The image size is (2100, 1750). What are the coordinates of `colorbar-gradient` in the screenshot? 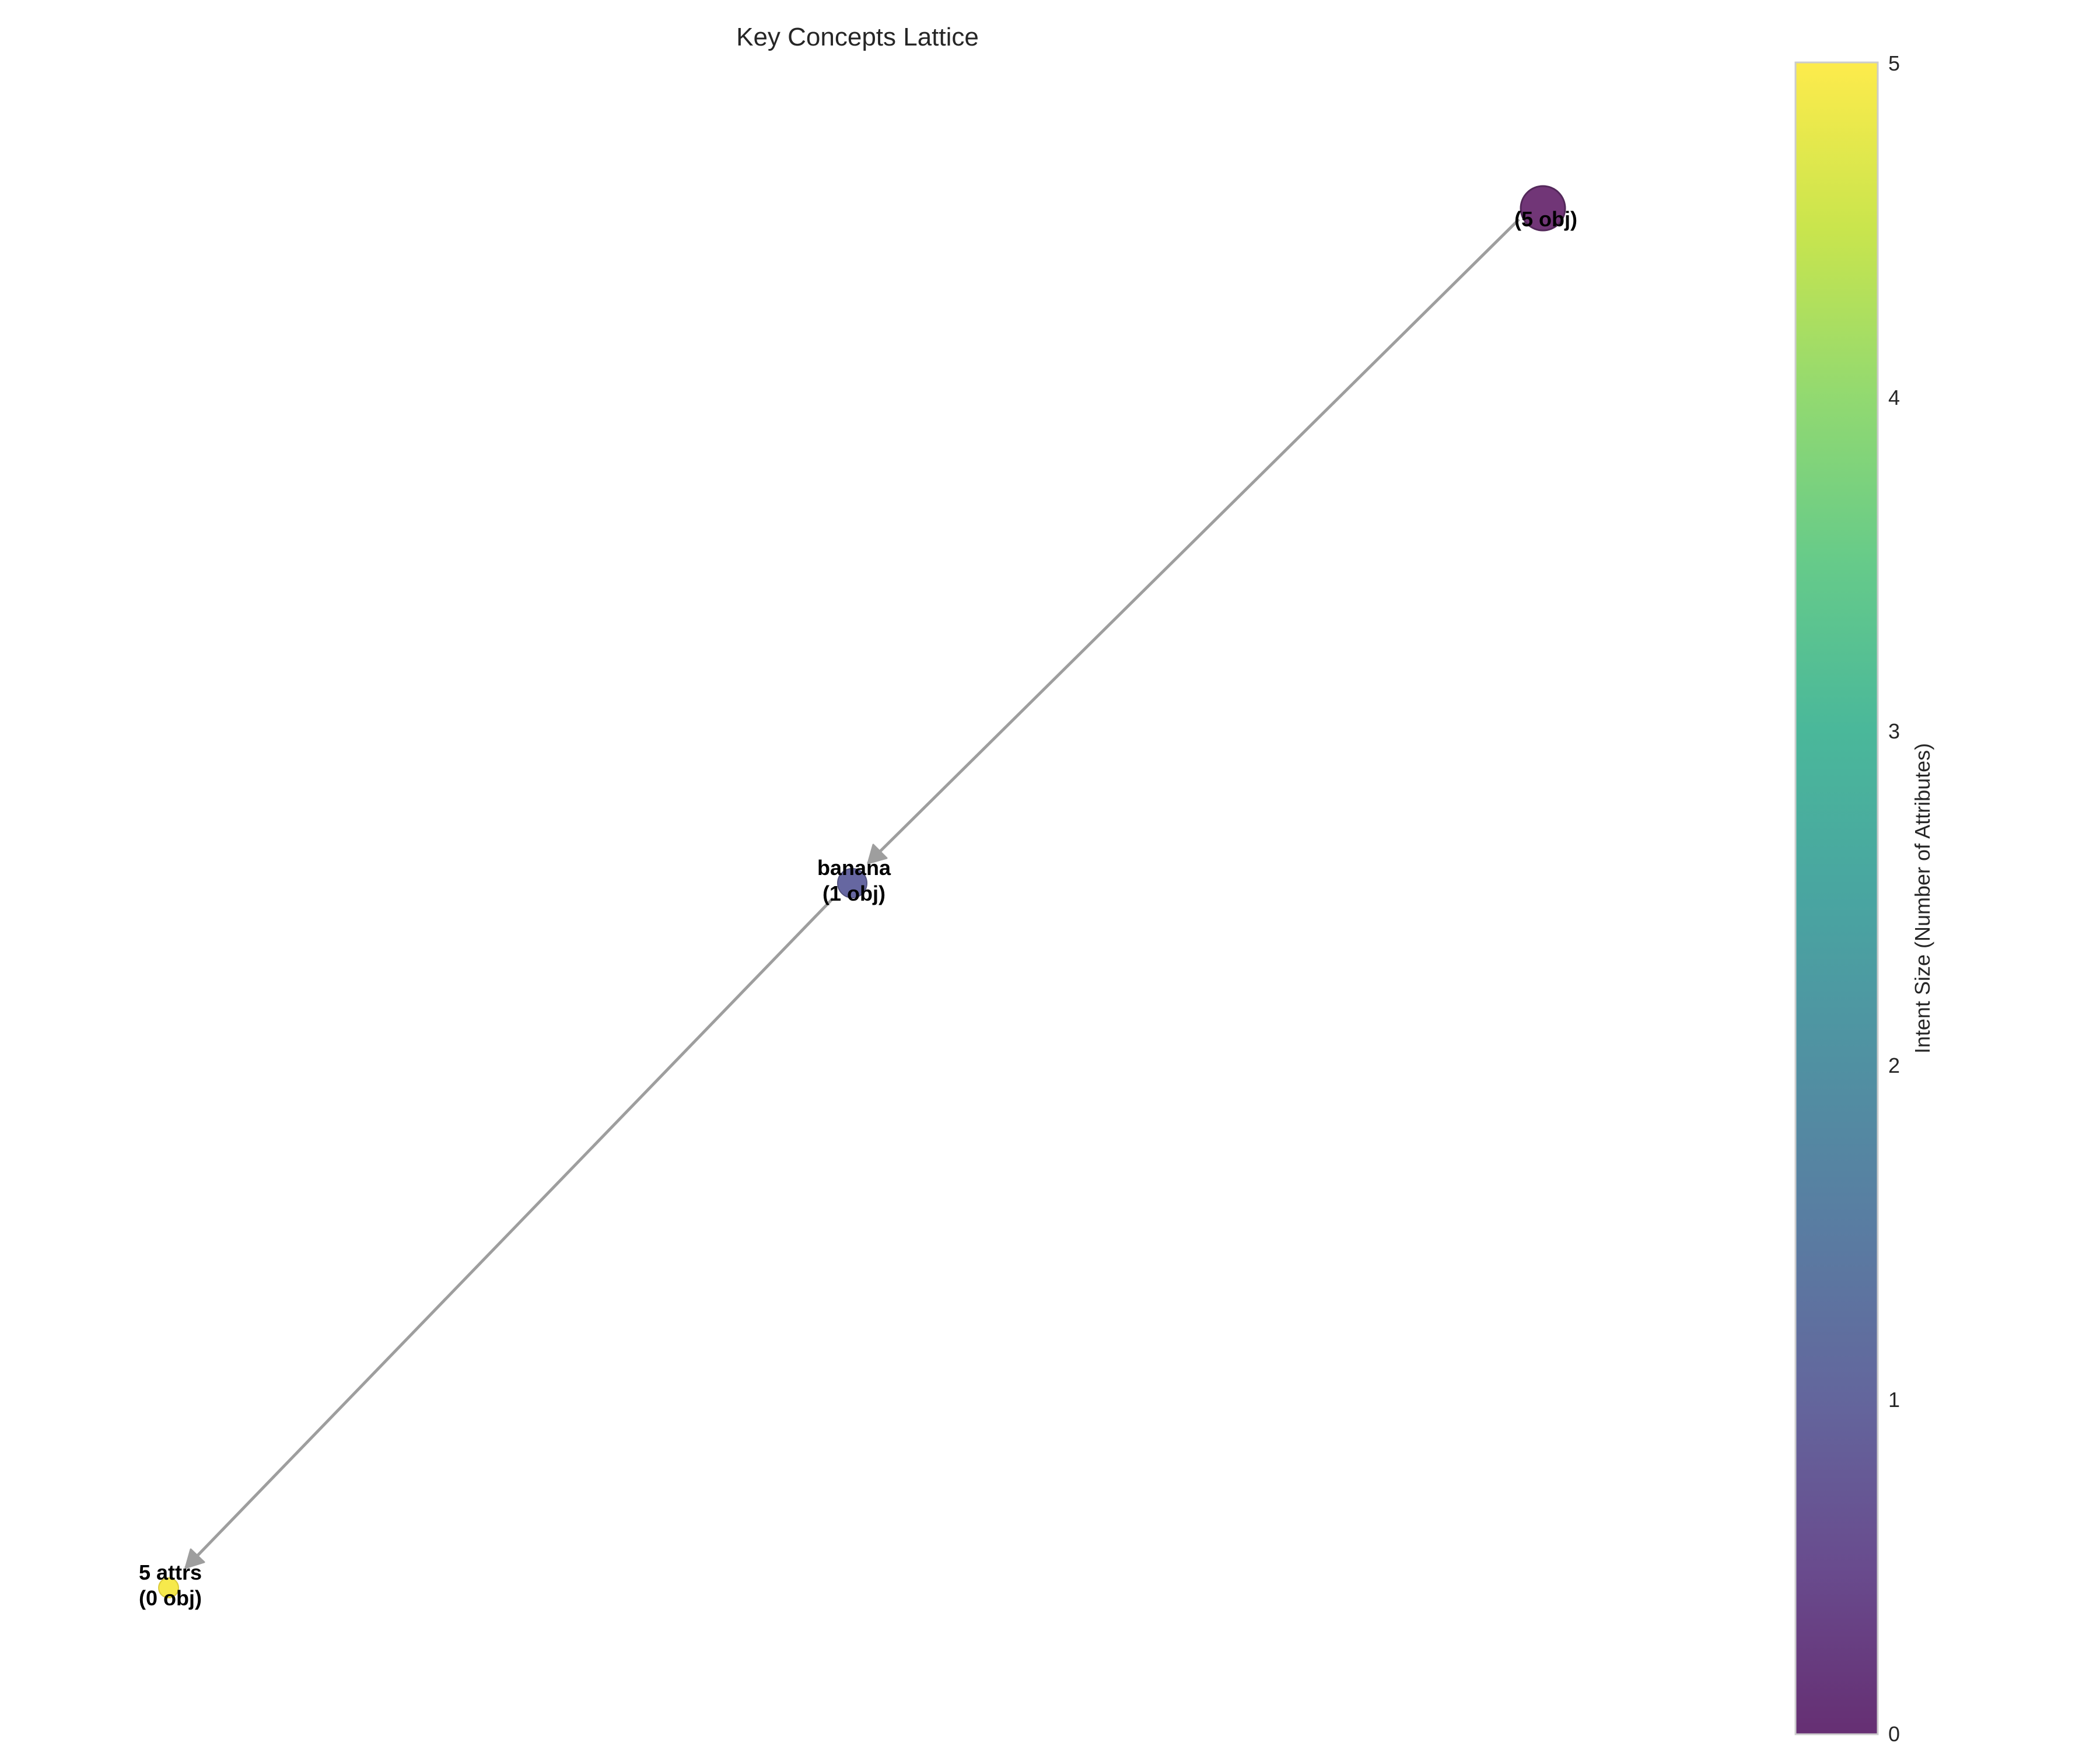 It's located at (1837, 898).